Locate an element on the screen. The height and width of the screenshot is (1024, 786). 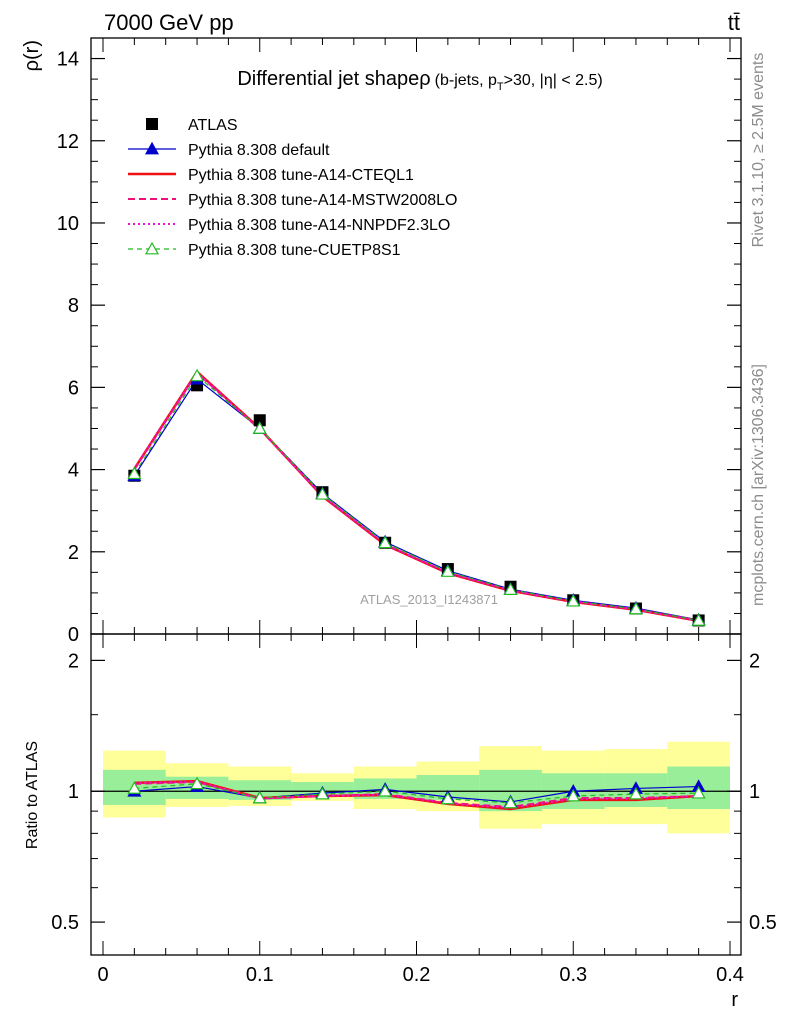
main-ytick-label: 6 is located at coordinates (73, 388).